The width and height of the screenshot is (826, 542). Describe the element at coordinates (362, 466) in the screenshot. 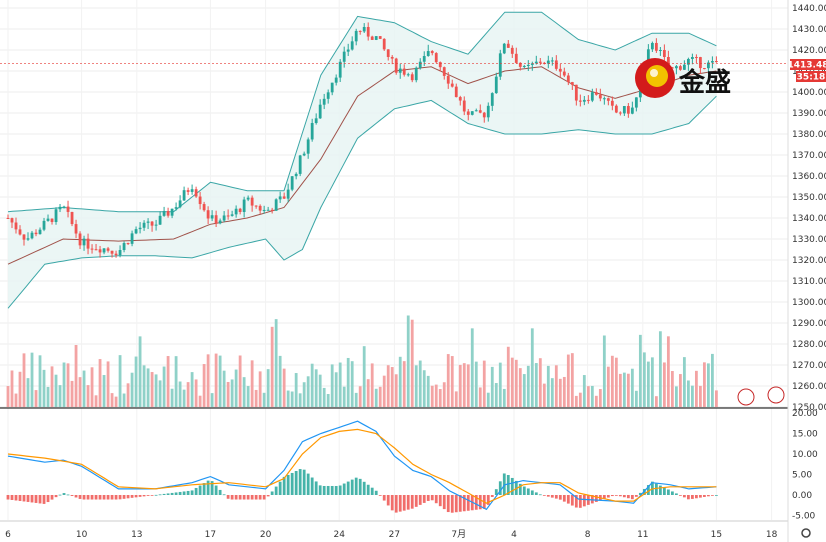

I see `macd-panel` at that location.